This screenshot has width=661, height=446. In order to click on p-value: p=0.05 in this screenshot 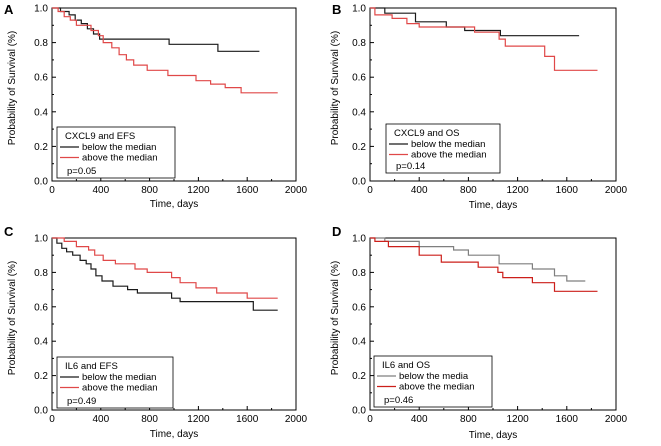, I will do `click(81, 171)`.